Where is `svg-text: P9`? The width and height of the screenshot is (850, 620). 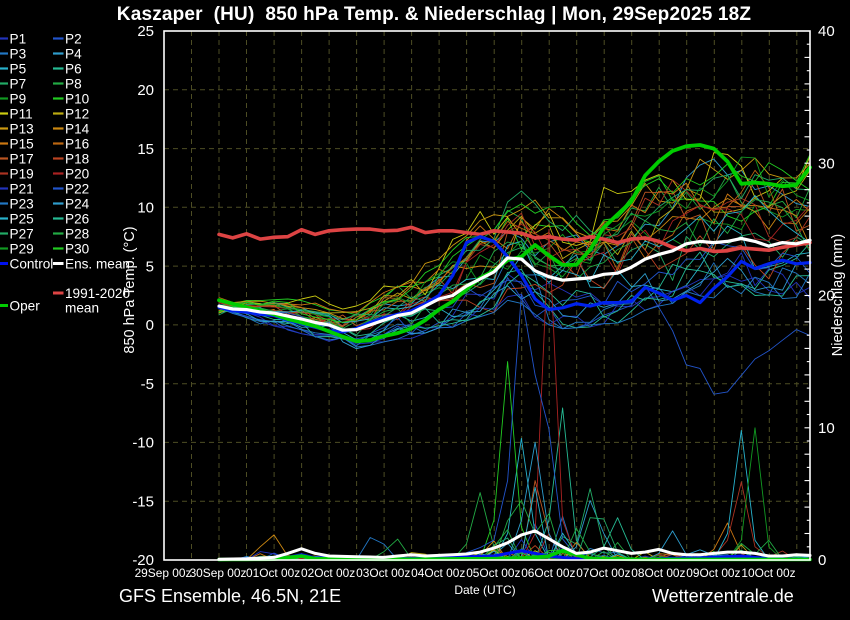 svg-text: P9 is located at coordinates (18, 99).